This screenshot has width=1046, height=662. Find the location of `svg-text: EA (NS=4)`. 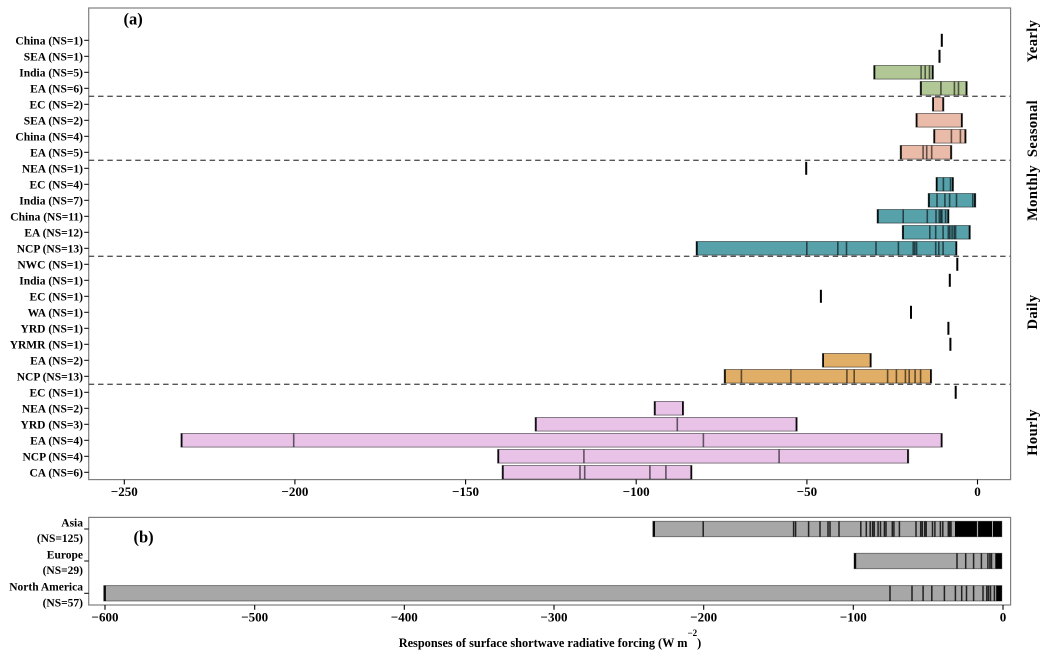

svg-text: EA (NS=4) is located at coordinates (56, 441).